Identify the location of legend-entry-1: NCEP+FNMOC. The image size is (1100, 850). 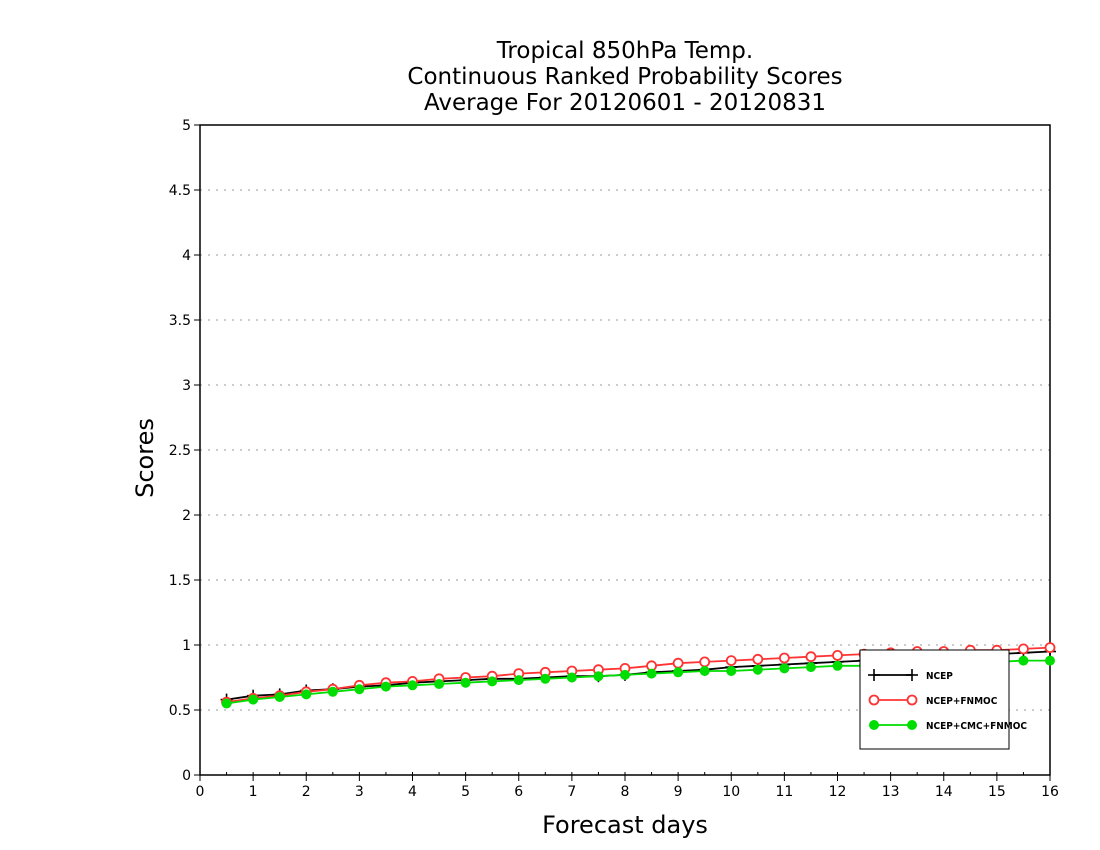
(933, 700).